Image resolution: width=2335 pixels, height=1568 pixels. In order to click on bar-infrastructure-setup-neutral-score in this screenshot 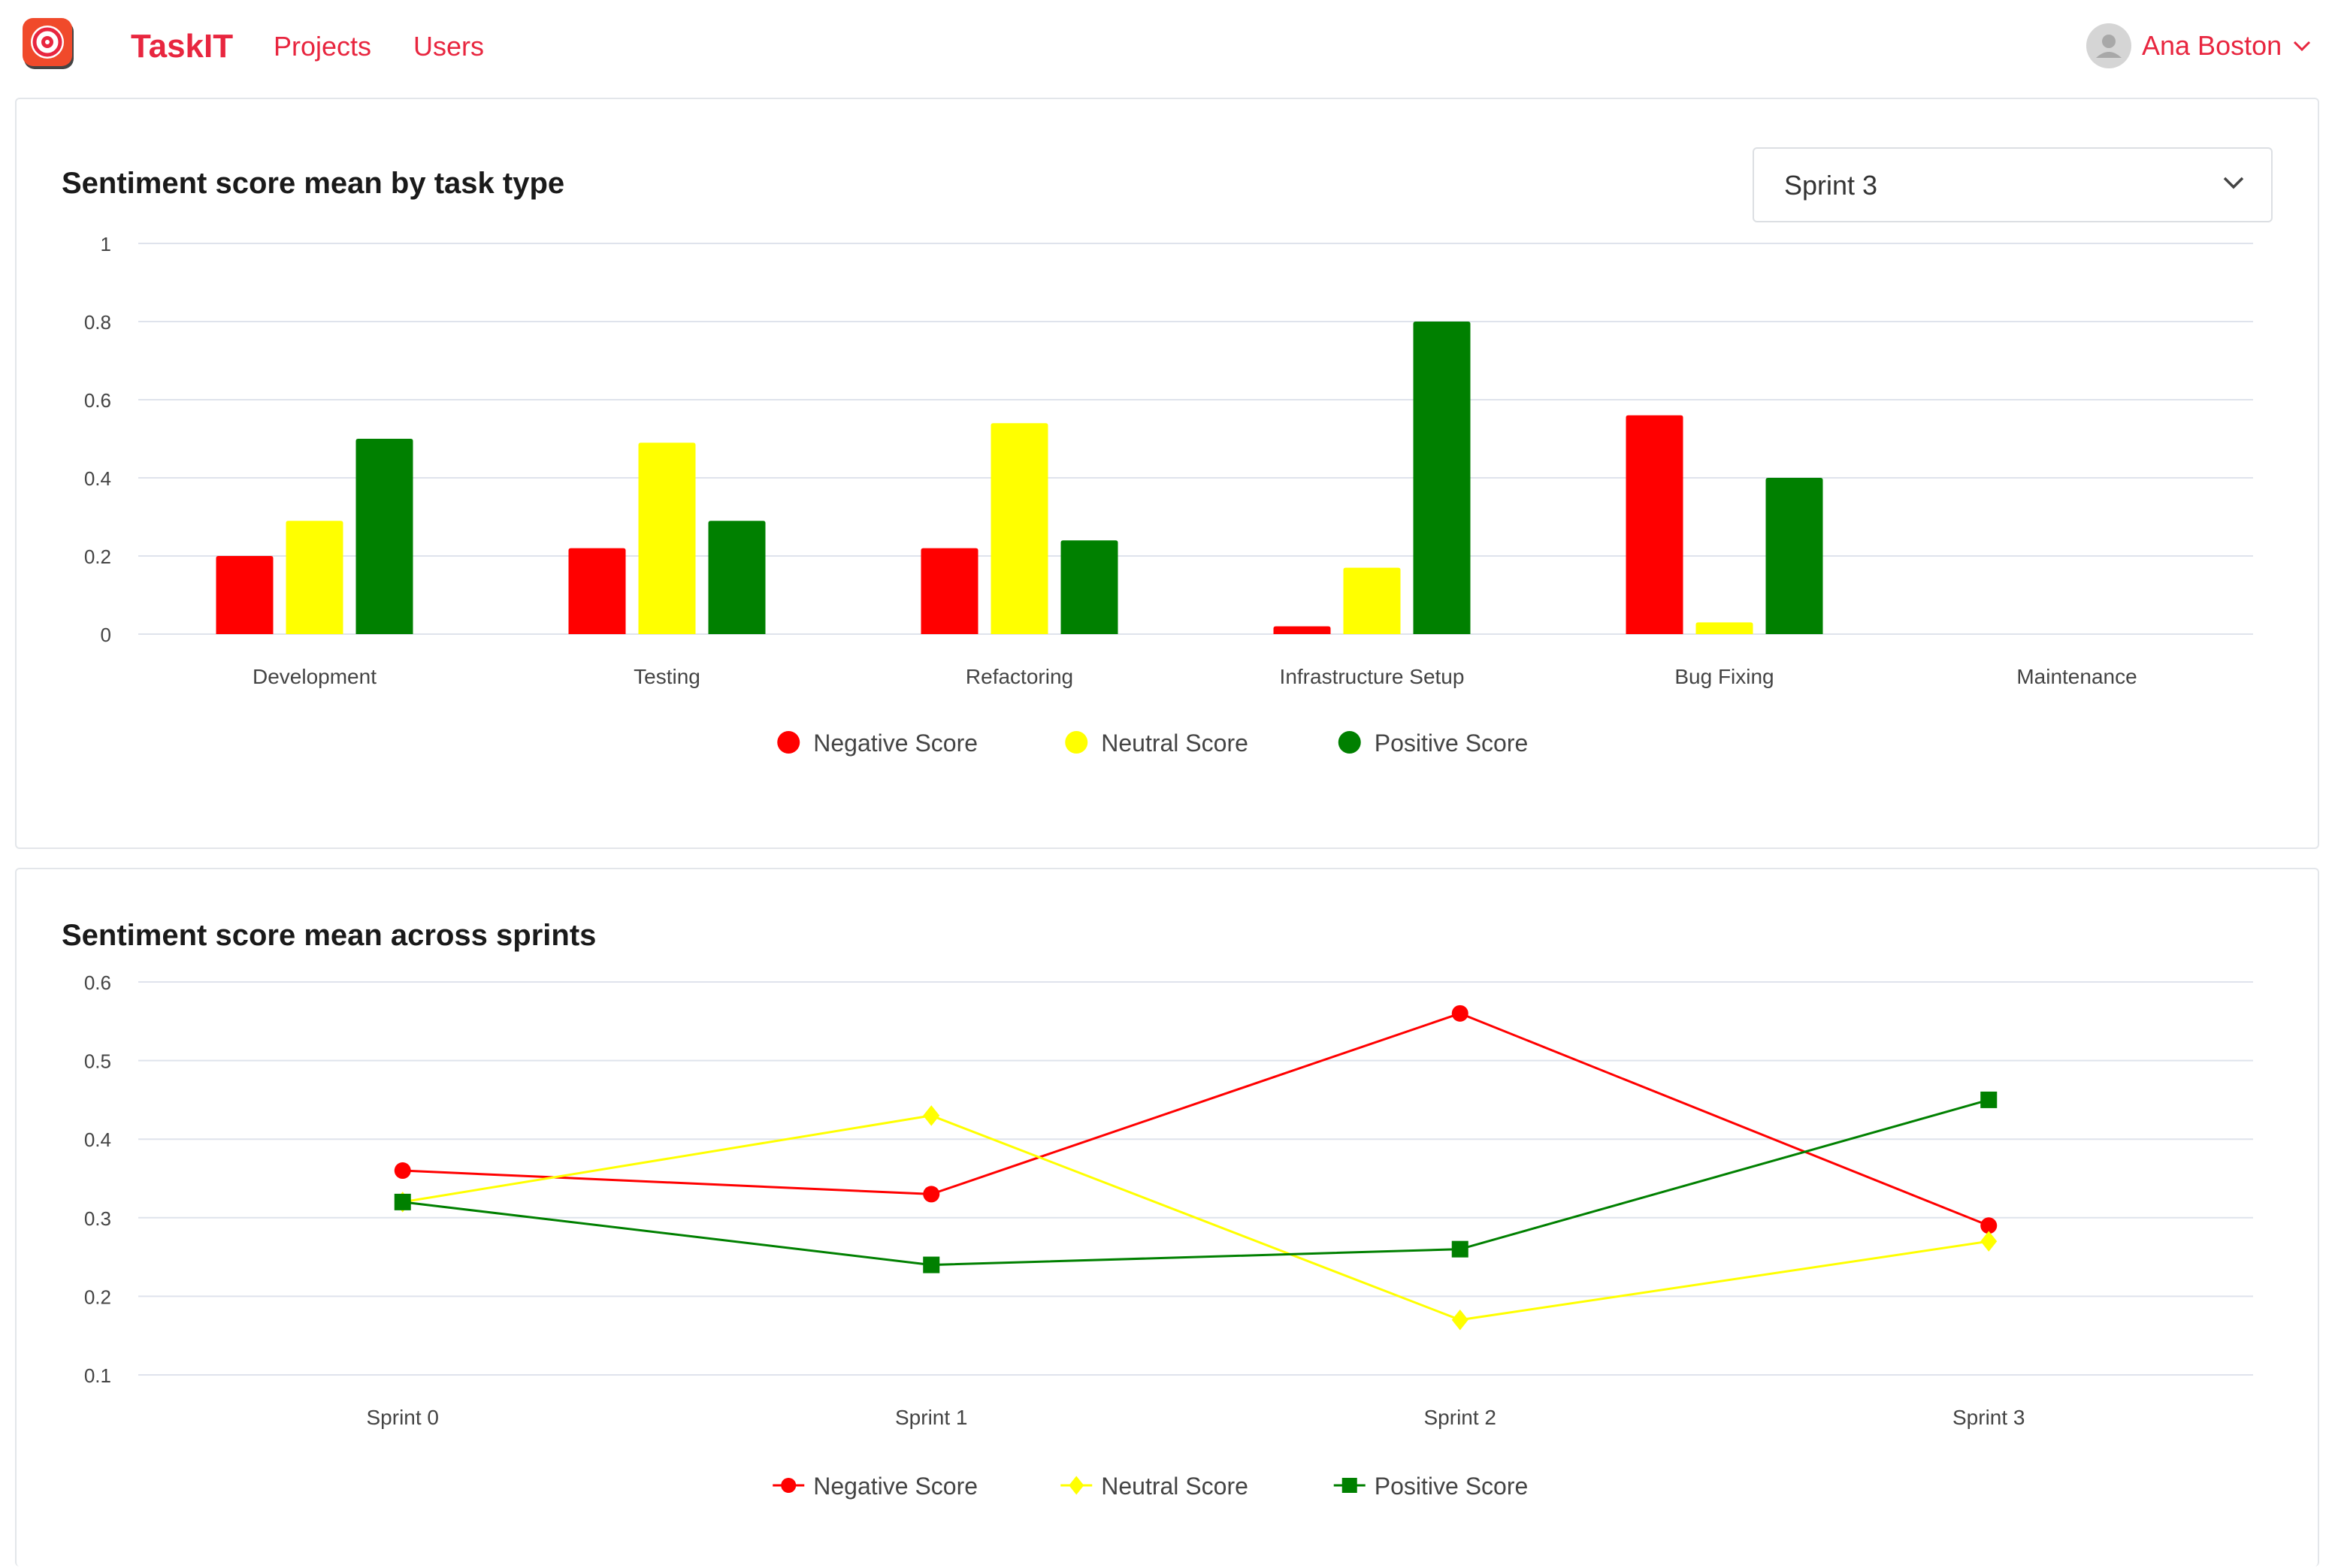, I will do `click(1372, 600)`.